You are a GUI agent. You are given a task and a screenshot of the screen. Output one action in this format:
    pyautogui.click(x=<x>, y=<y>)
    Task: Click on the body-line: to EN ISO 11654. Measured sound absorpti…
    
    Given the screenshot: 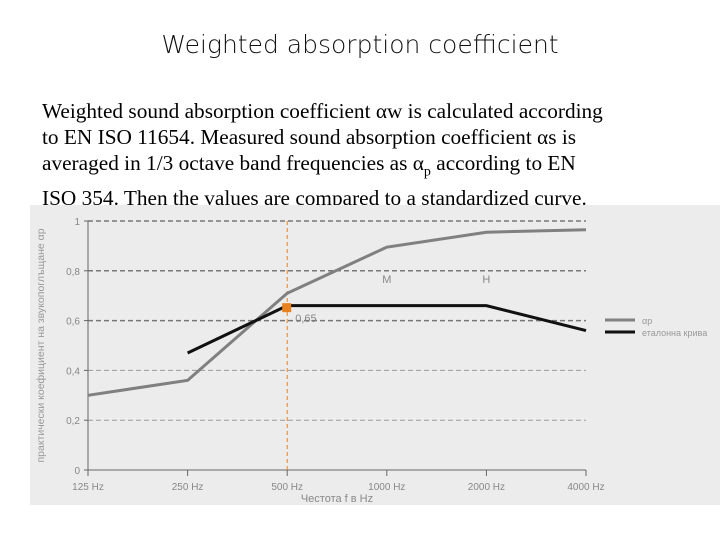 What is the action you would take?
    pyautogui.click(x=309, y=137)
    